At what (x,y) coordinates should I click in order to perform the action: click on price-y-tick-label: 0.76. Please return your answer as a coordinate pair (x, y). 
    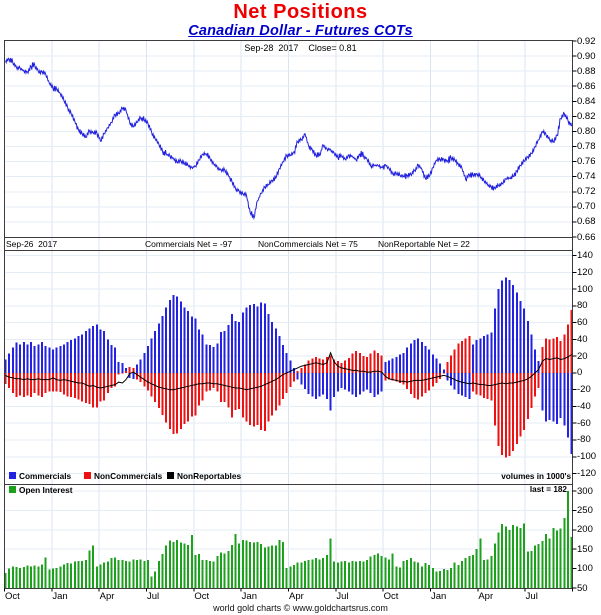
    Looking at the image, I should click on (586, 162).